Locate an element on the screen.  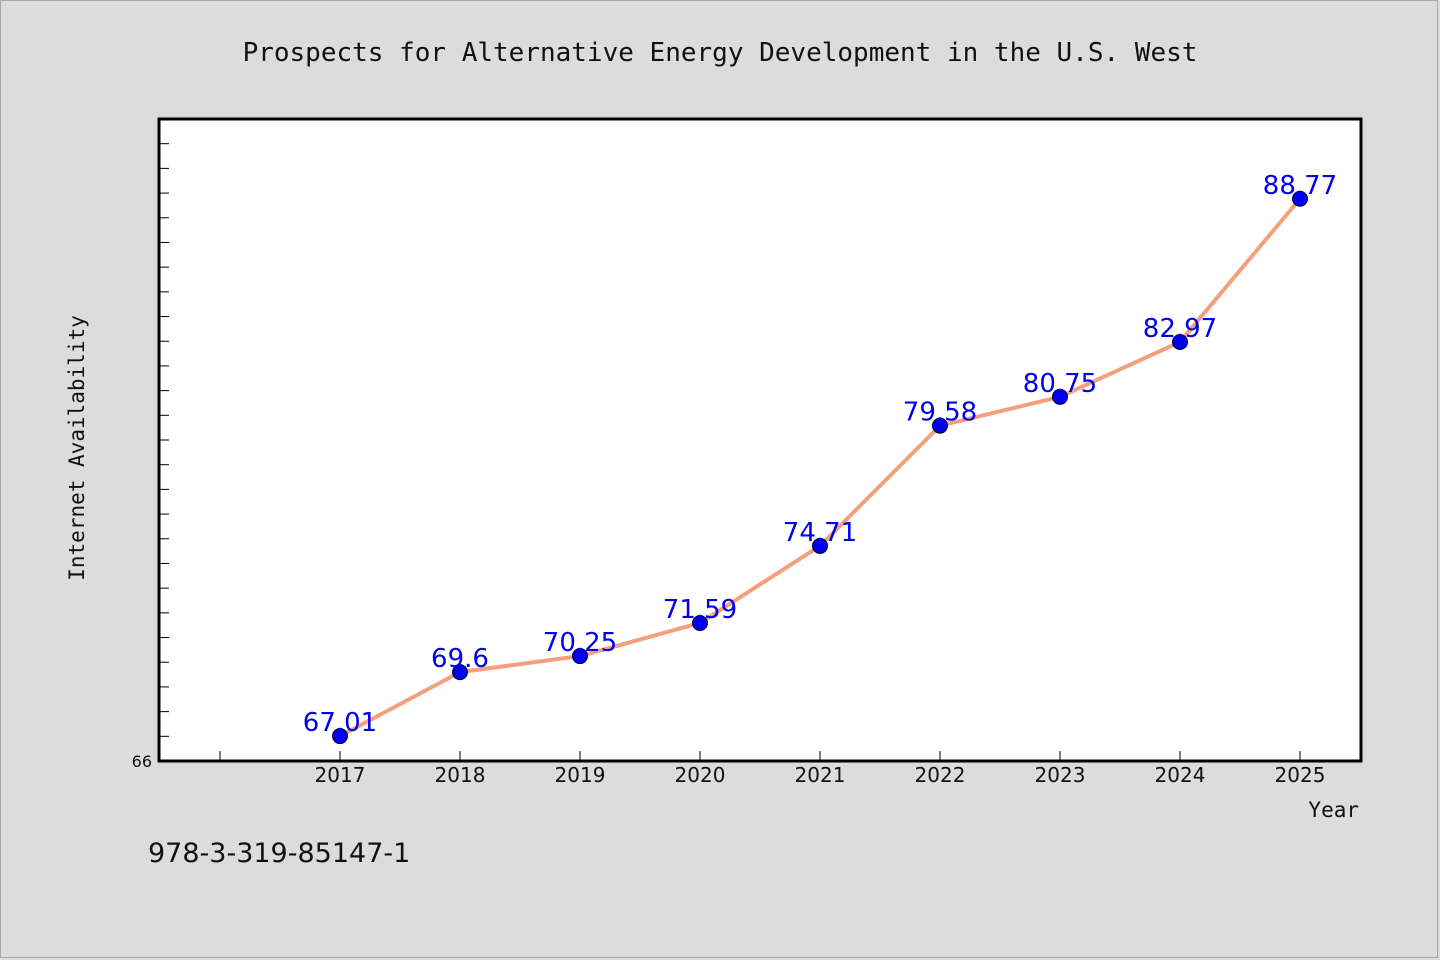
x-tick-label: 2019 is located at coordinates (580, 775).